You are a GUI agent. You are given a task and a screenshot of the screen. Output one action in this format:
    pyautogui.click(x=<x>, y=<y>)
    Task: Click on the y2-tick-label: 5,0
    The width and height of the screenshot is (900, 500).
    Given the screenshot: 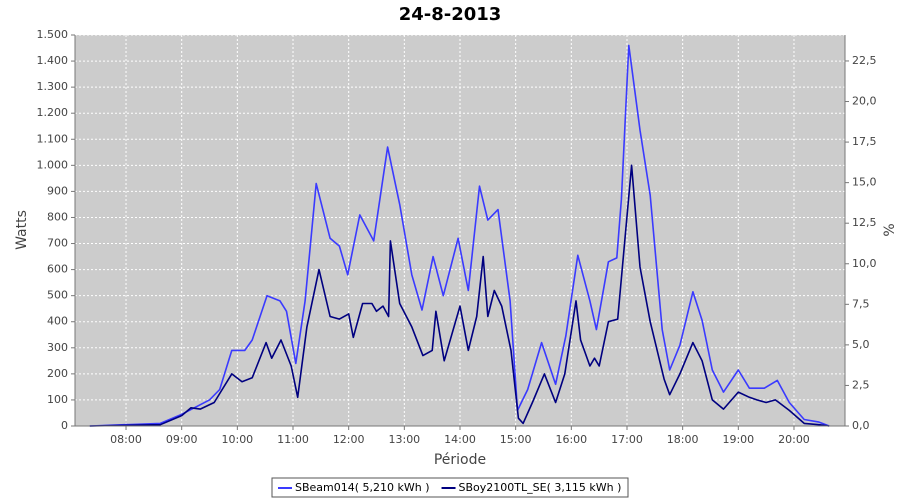 What is the action you would take?
    pyautogui.click(x=861, y=344)
    